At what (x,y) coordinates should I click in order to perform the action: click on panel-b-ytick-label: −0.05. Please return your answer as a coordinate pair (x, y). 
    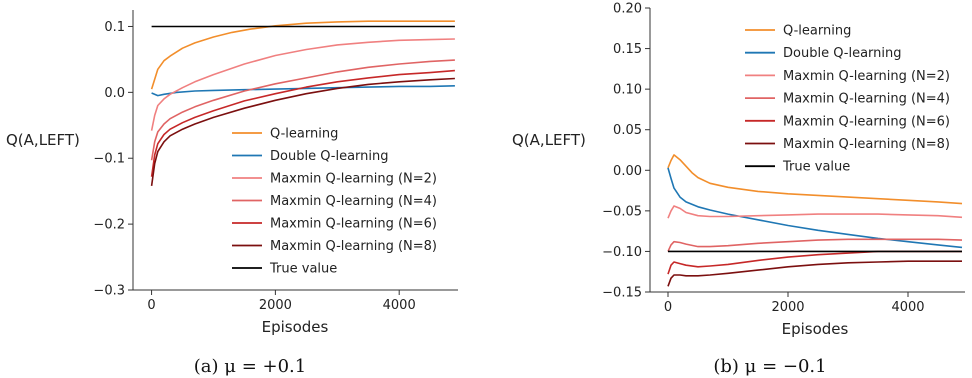
    Looking at the image, I should click on (622, 211).